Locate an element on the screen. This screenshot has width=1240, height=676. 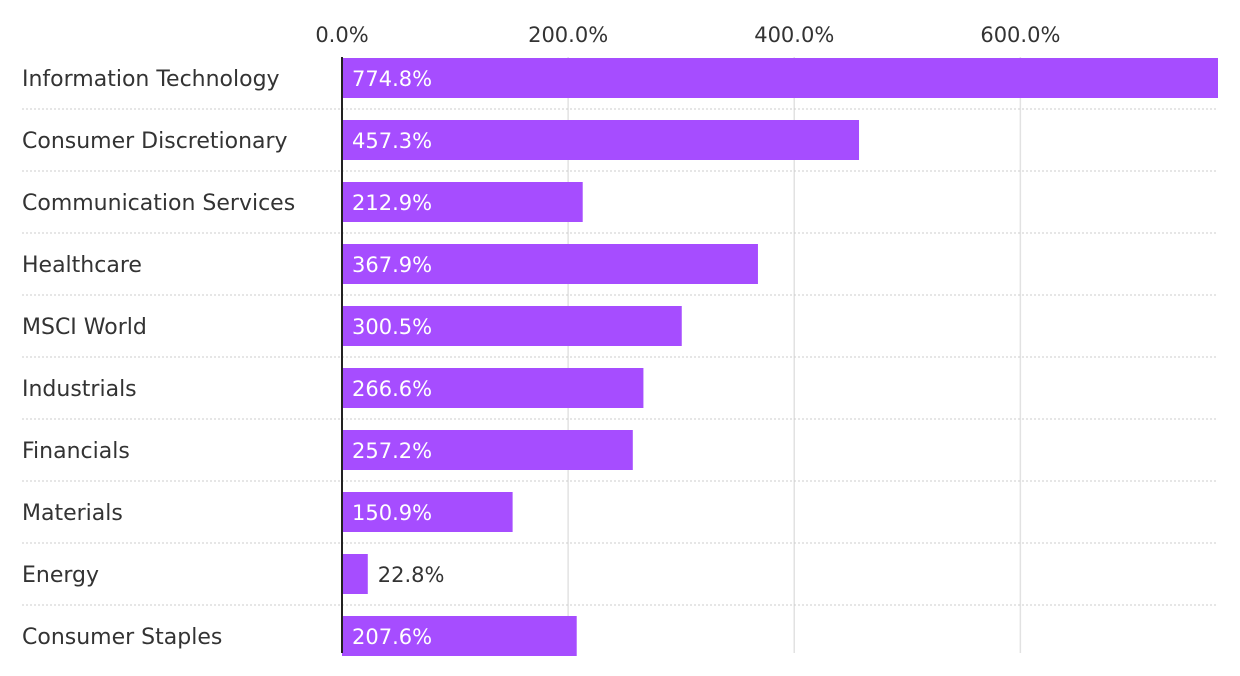
category-label: Energy is located at coordinates (60, 575).